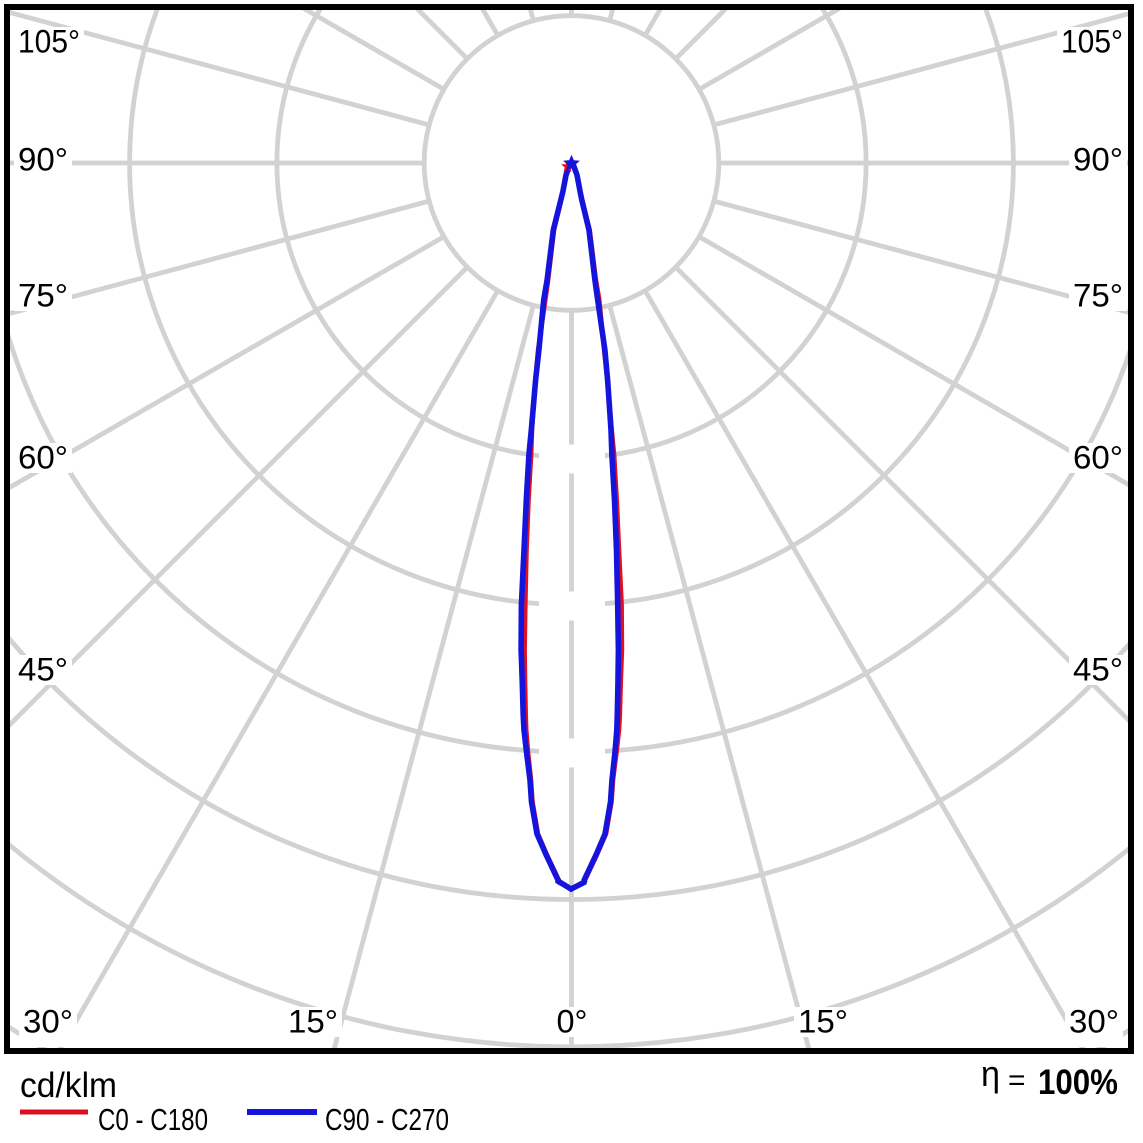 The height and width of the screenshot is (1143, 1143). Describe the element at coordinates (387, 1119) in the screenshot. I see `svg-text: C90 - C270` at that location.